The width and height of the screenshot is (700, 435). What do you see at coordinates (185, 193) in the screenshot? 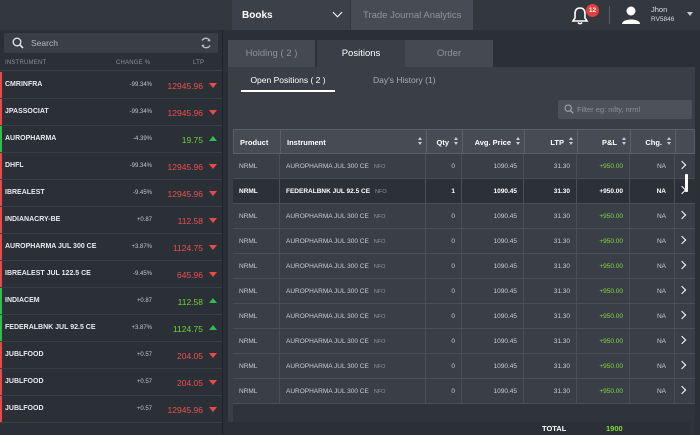
I see `ltp-value: 12945.96` at bounding box center [185, 193].